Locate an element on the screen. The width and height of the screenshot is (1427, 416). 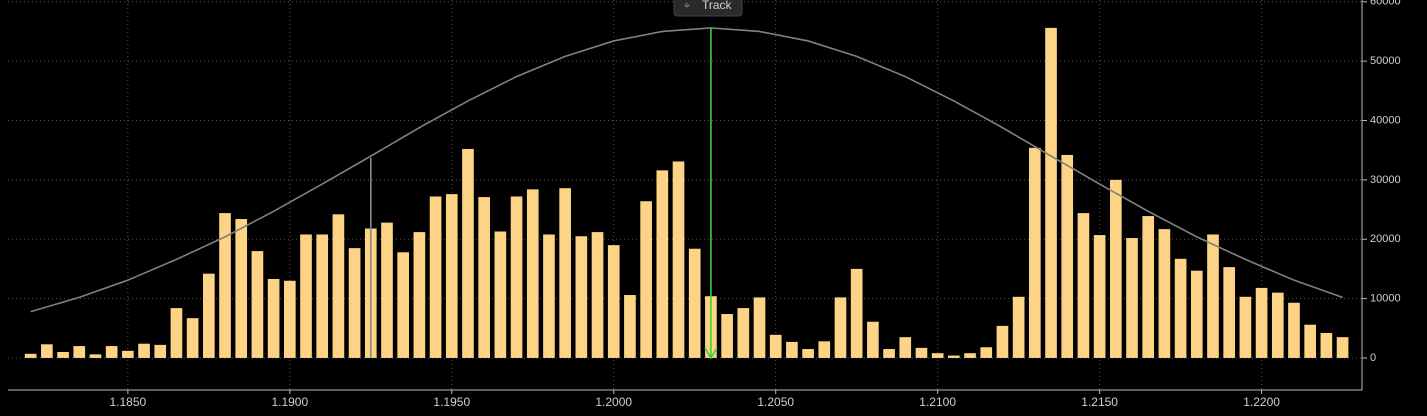
y-tick-label: 30000 is located at coordinates (1385, 180).